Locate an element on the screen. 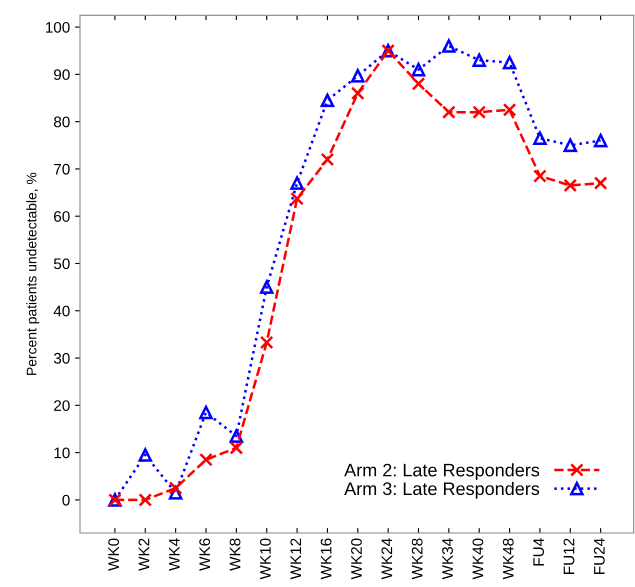  y-tick-label: 90 is located at coordinates (62, 74).